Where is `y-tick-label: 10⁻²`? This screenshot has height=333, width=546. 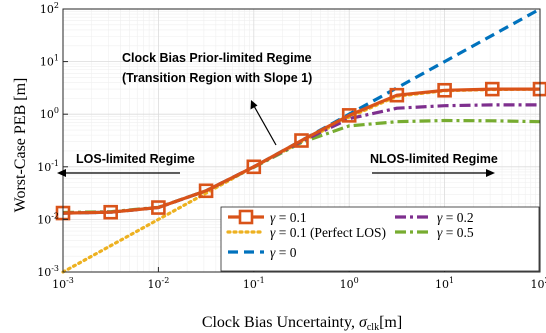 y-tick-label: 10⁻² is located at coordinates (48, 218).